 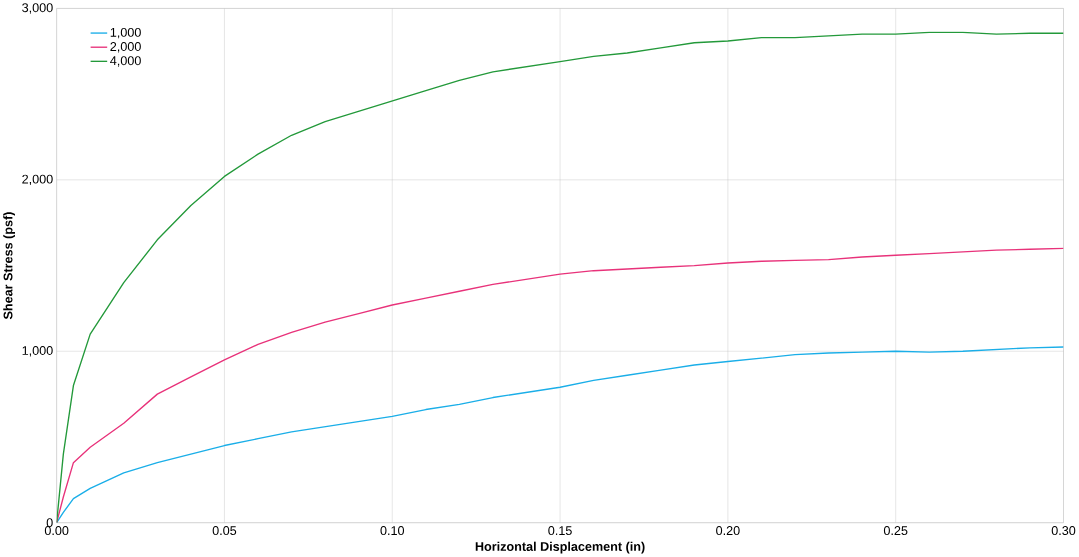 What do you see at coordinates (125, 61) in the screenshot?
I see `legend-label: 4,000` at bounding box center [125, 61].